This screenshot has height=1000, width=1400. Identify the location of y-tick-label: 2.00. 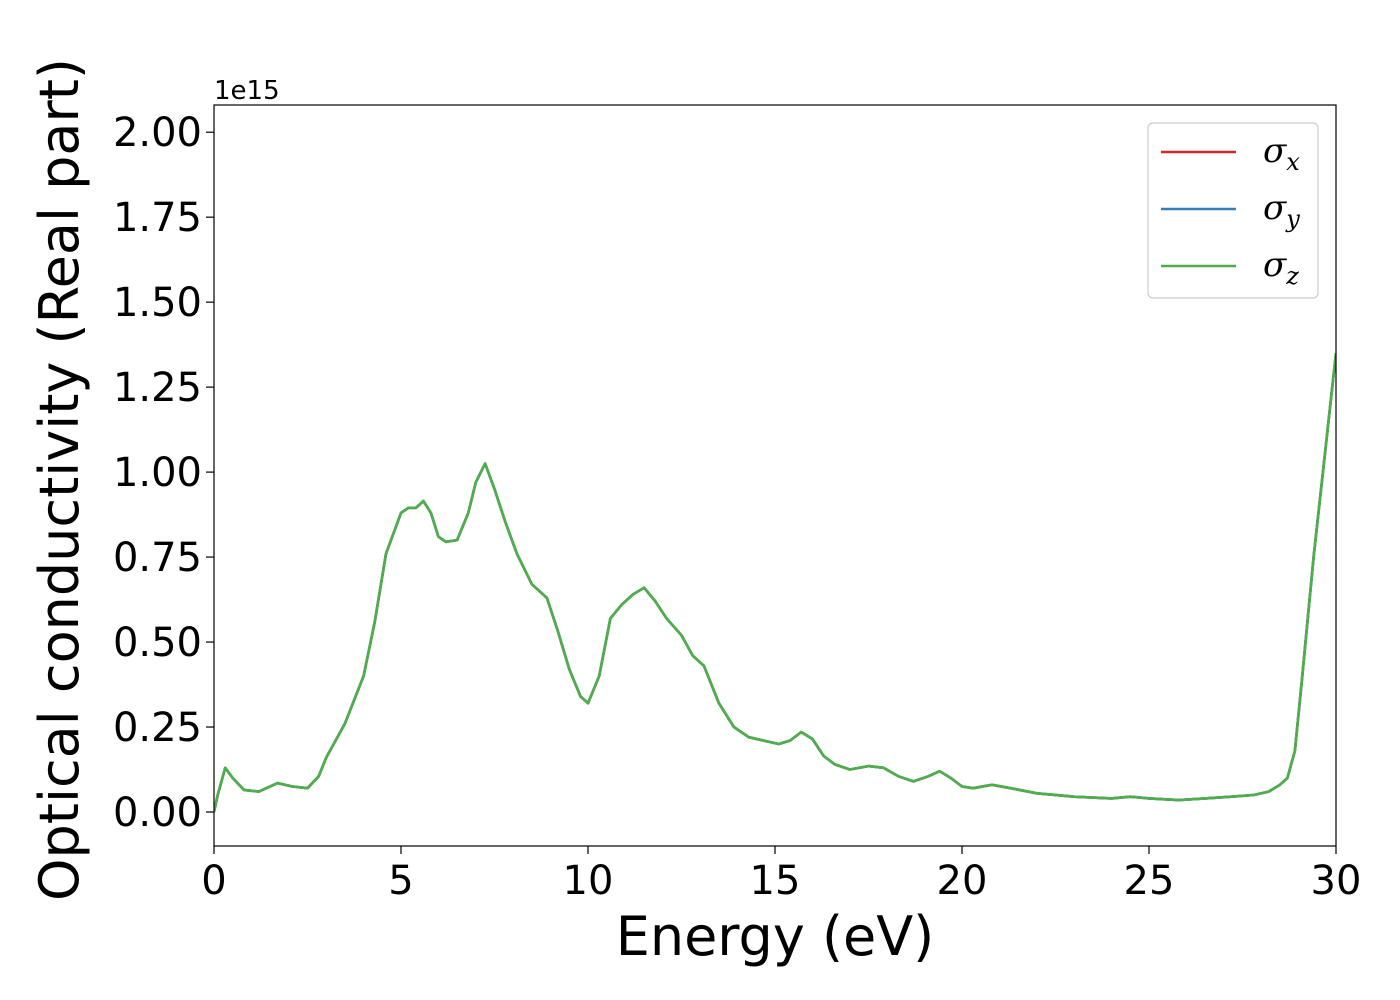
(157, 133).